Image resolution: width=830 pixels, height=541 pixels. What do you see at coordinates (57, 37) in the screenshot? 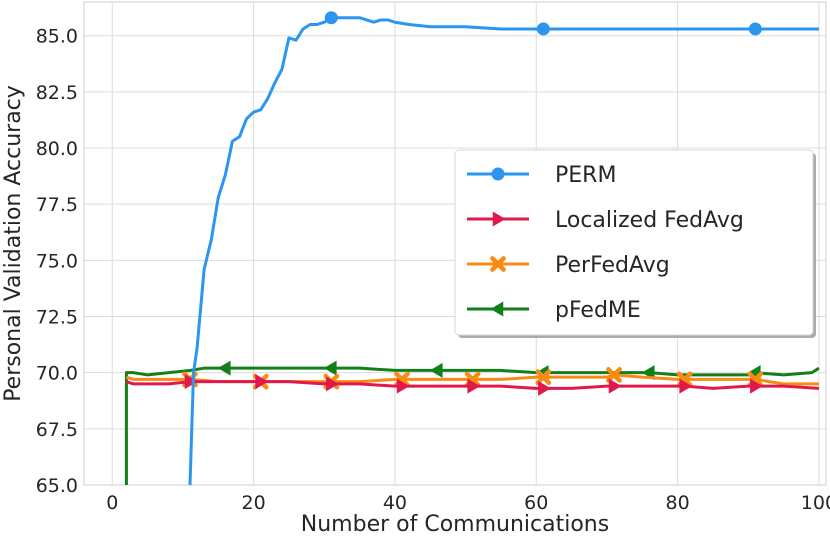
I see `y-tick-label: 85.0` at bounding box center [57, 37].